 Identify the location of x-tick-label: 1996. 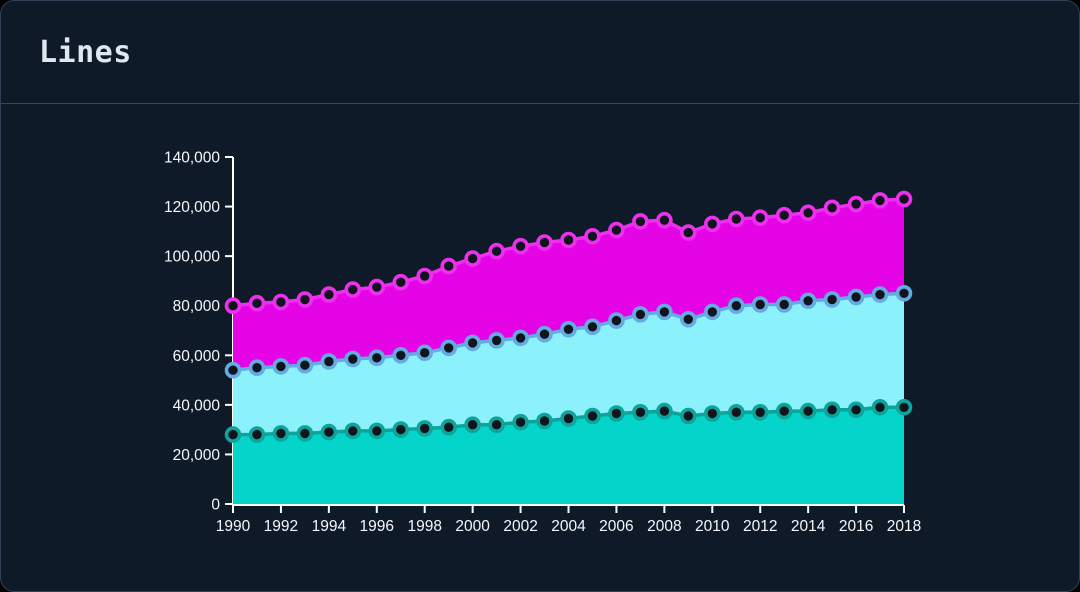
(377, 526).